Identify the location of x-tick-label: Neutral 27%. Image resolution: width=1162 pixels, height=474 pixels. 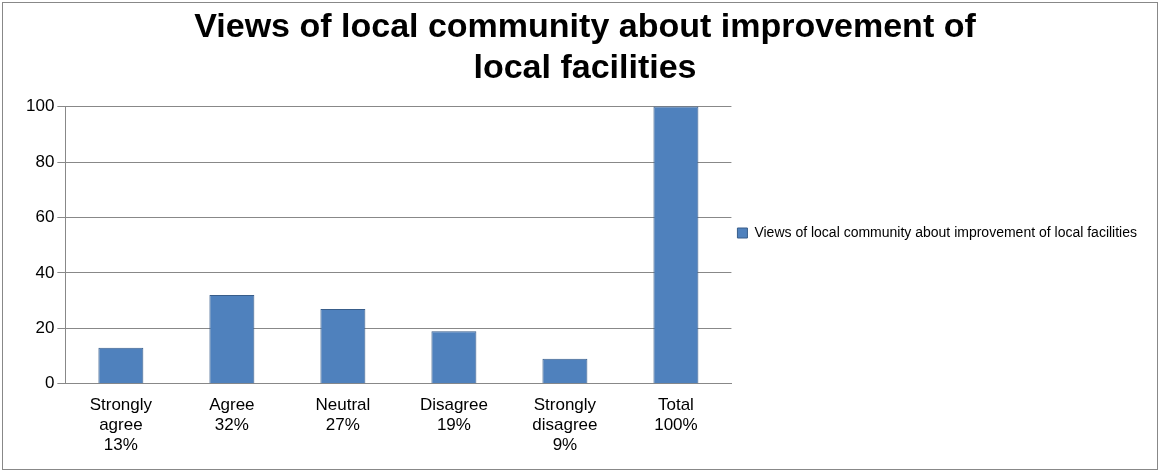
(343, 414).